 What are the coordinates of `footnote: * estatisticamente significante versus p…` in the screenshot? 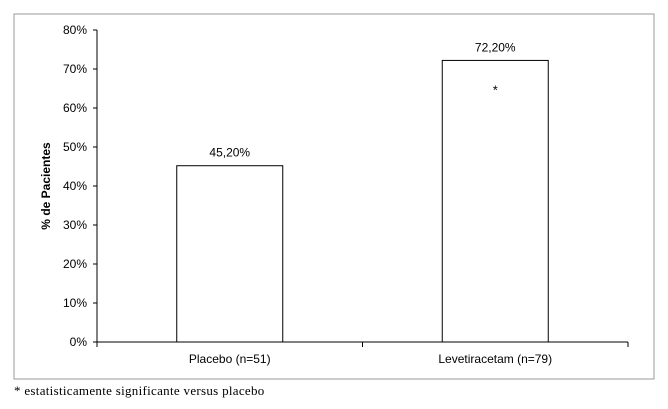 It's located at (139, 390).